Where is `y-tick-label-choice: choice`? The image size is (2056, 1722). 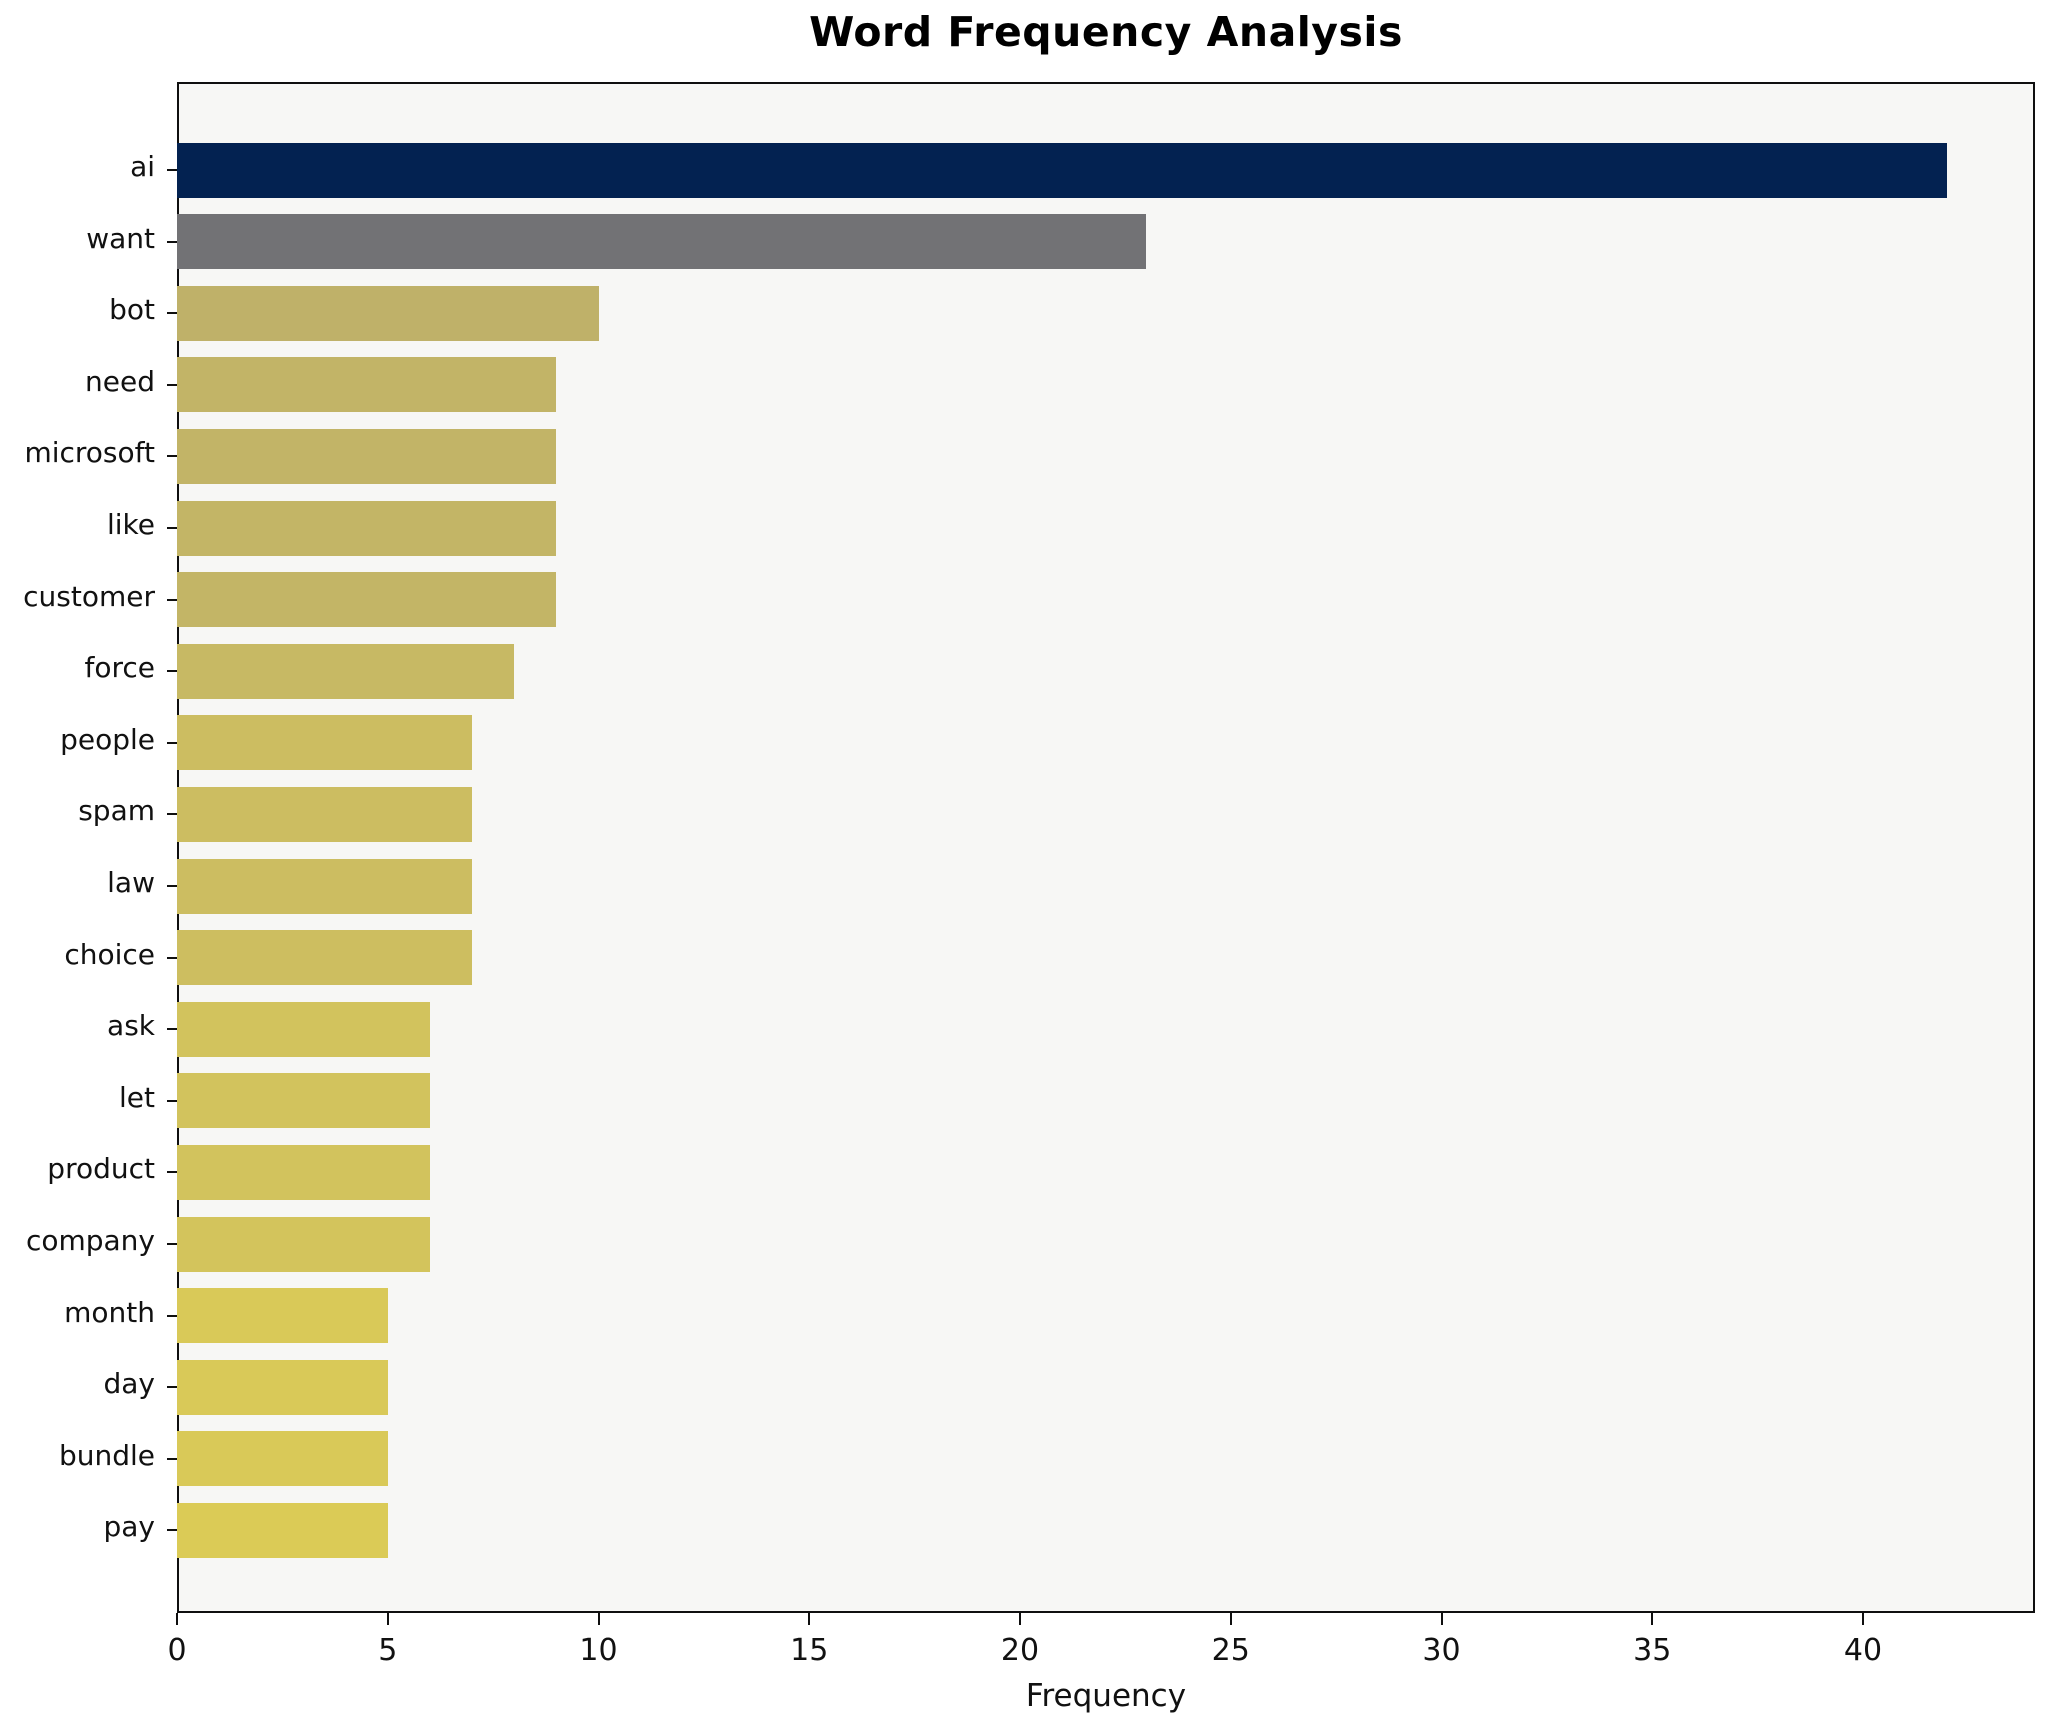
y-tick-label-choice: choice is located at coordinates (109, 954).